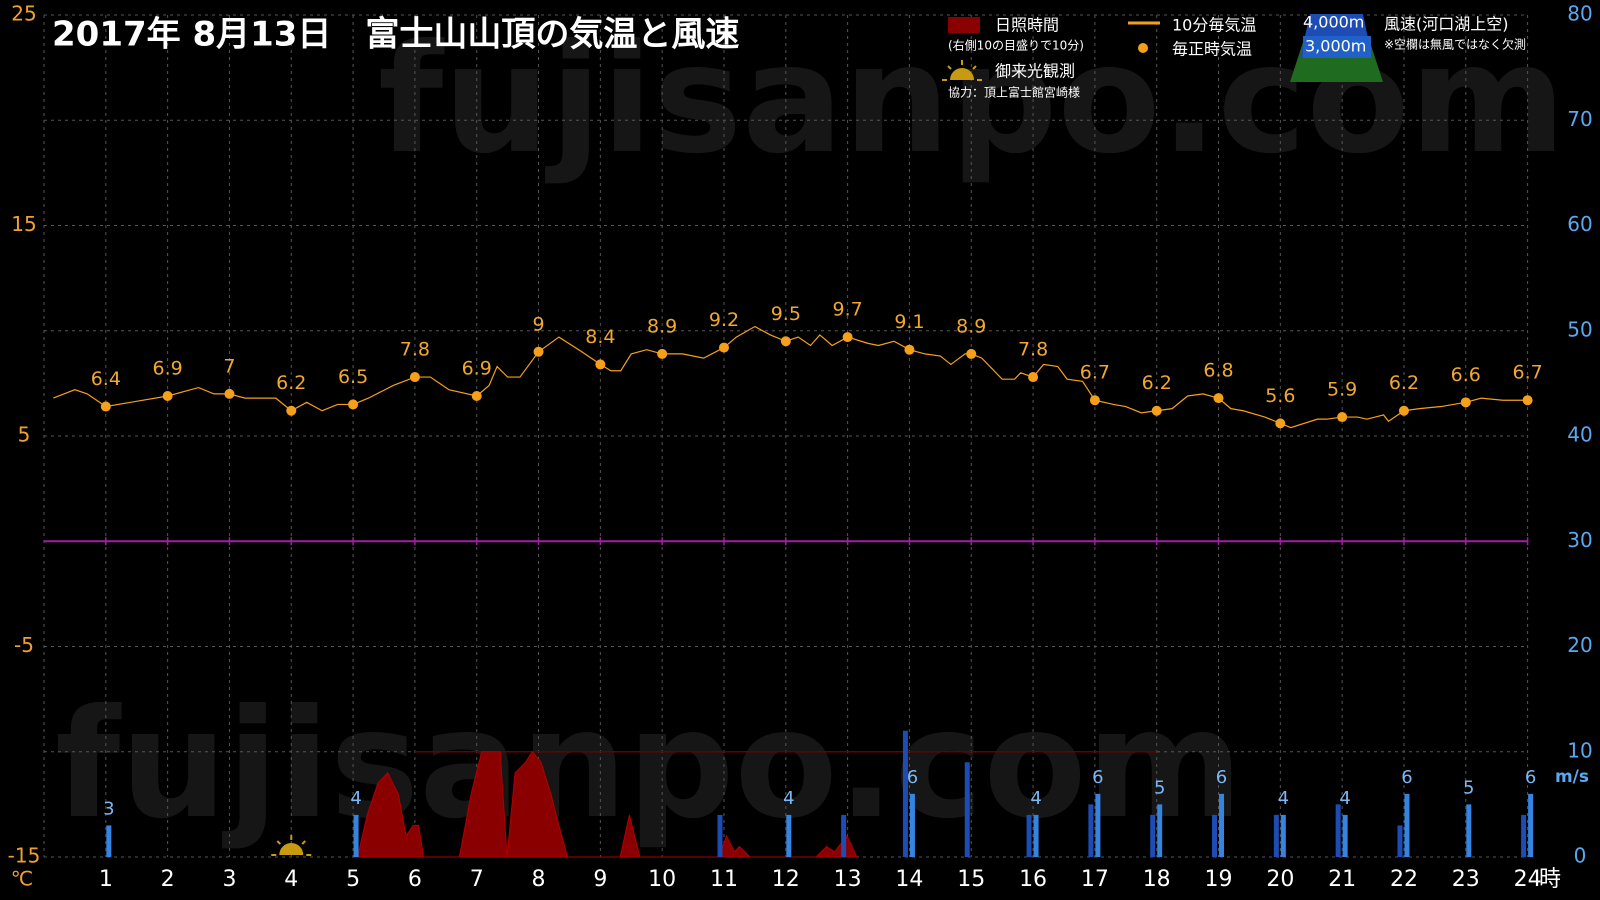 This screenshot has height=900, width=1600. What do you see at coordinates (786, 879) in the screenshot?
I see `x-tick-label: 12` at bounding box center [786, 879].